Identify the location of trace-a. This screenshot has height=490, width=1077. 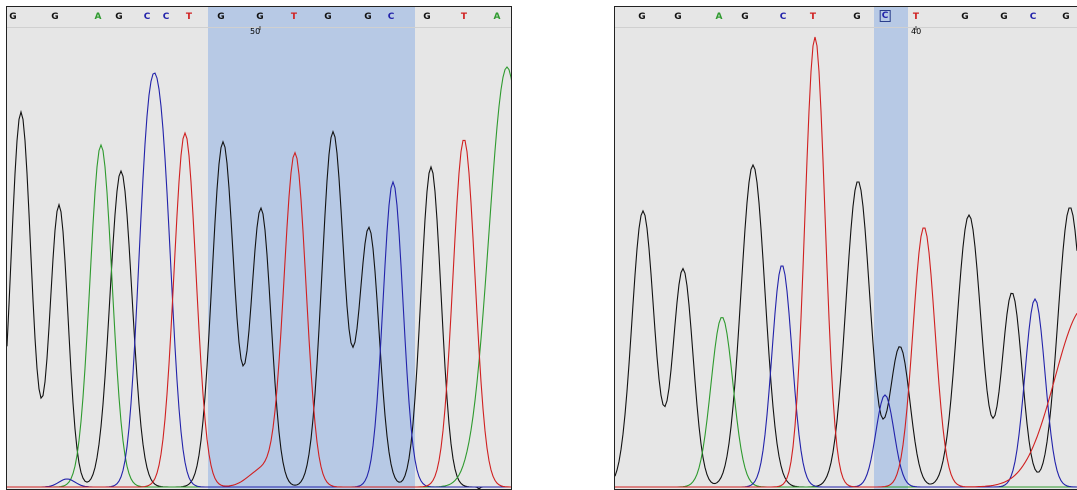
(846, 402).